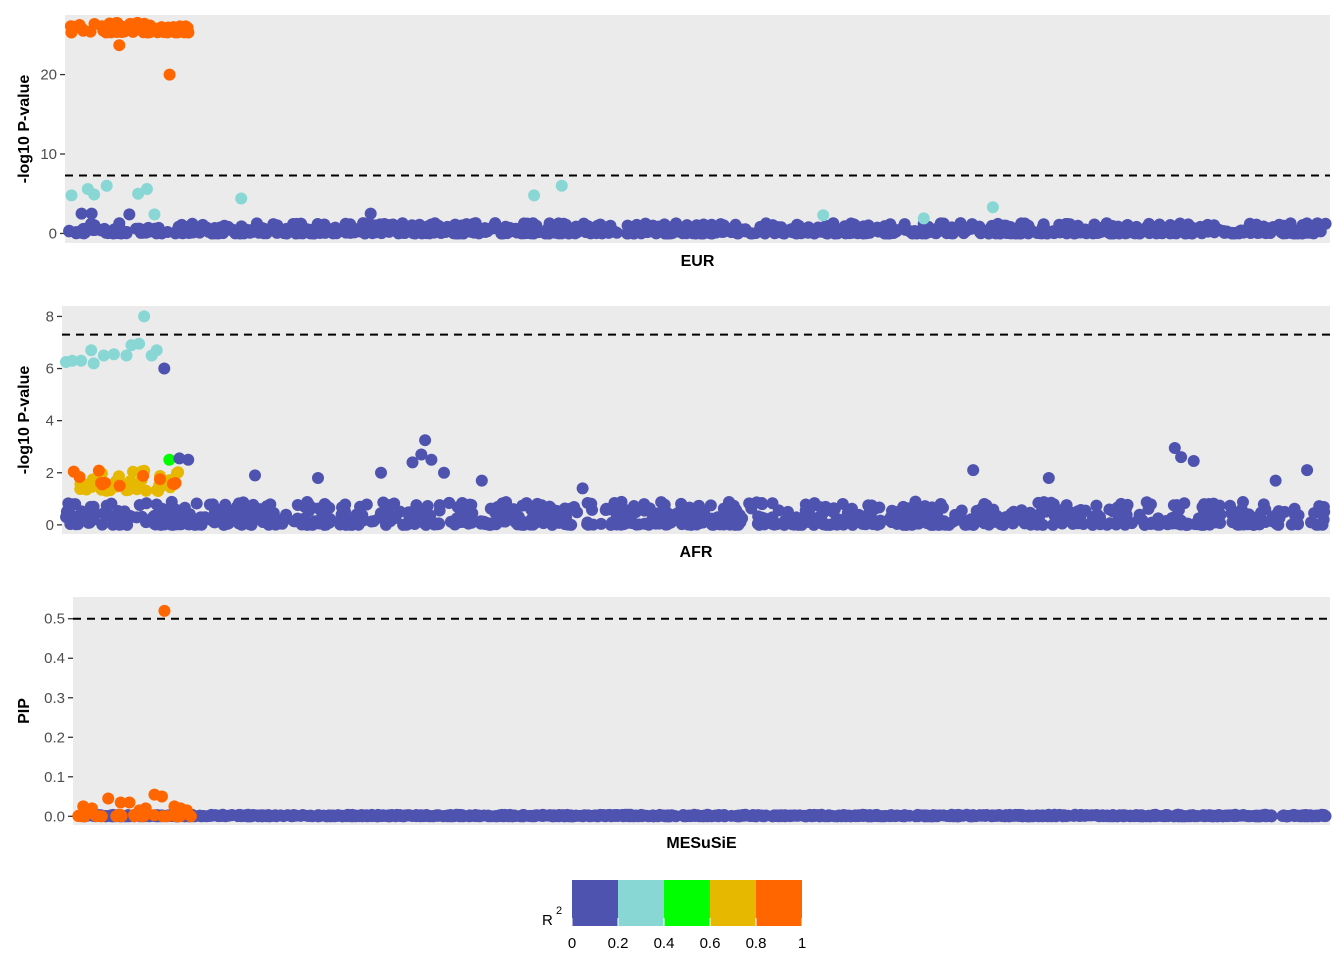 The width and height of the screenshot is (1344, 960). What do you see at coordinates (547, 920) in the screenshot?
I see `legend-title: R` at bounding box center [547, 920].